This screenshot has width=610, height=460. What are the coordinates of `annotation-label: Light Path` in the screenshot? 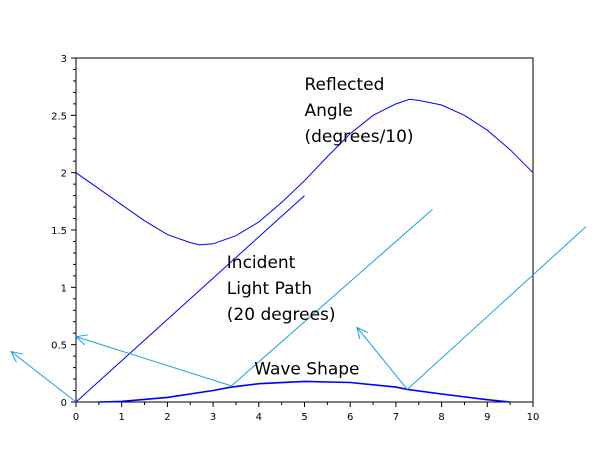 It's located at (269, 289).